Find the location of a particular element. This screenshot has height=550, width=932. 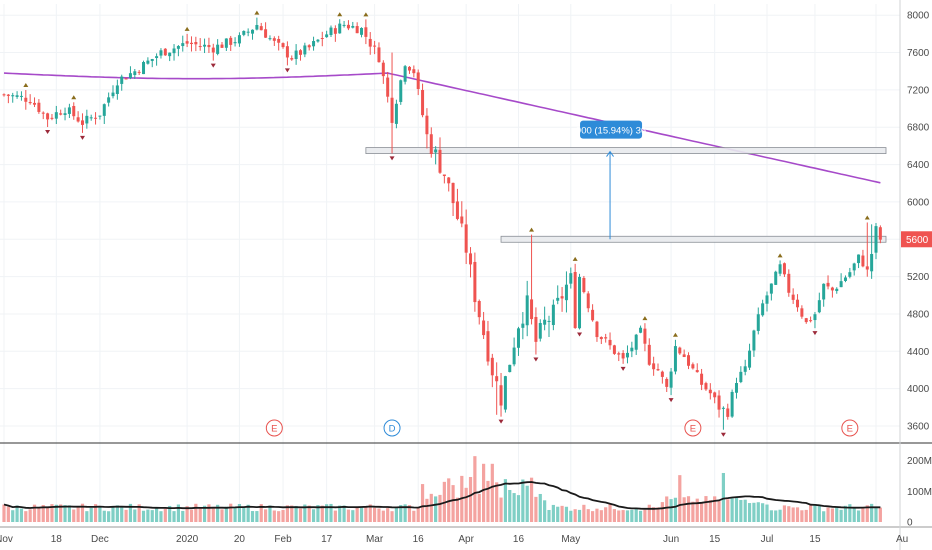

measure-label-box is located at coordinates (611, 129).